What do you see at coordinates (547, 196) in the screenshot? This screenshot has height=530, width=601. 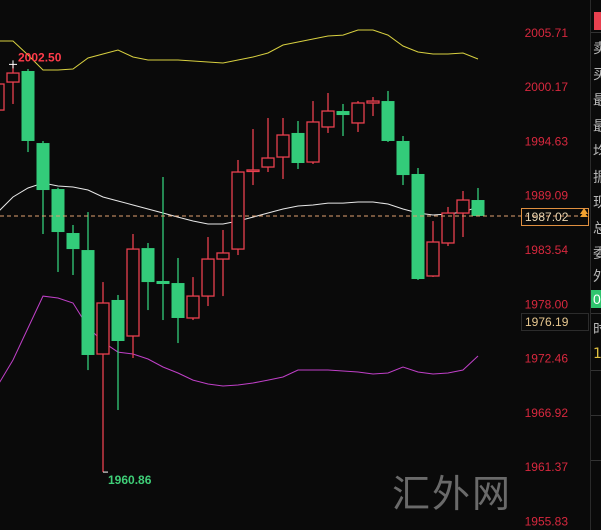 I see `y-tick-label: 1989.09` at bounding box center [547, 196].